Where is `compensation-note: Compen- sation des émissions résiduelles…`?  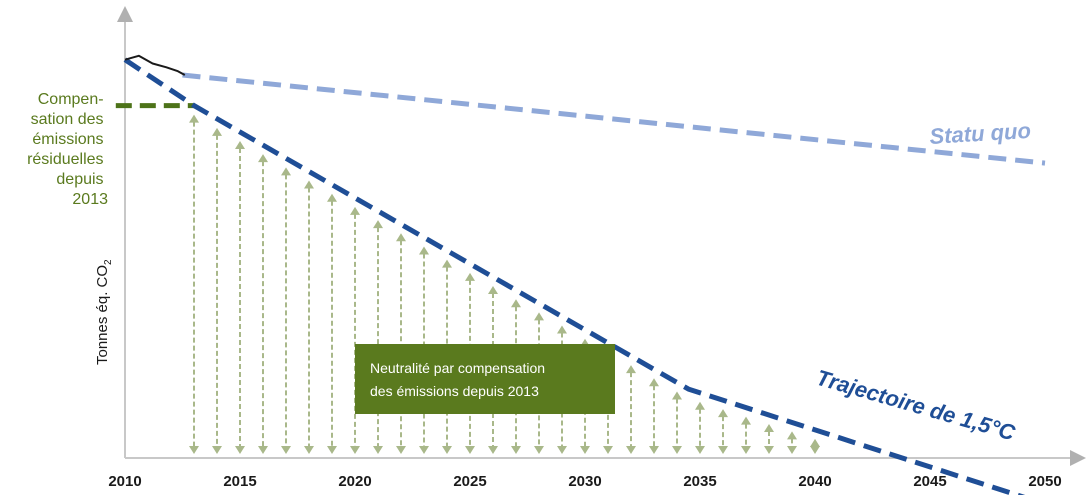
compensation-note: Compen- sation des émissions résiduelles… is located at coordinates (67, 149).